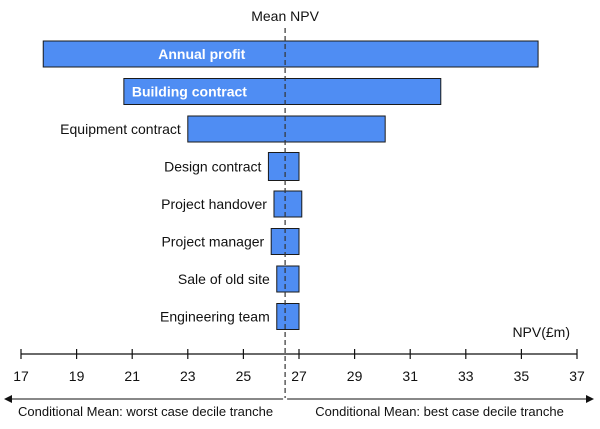 The image size is (600, 429). I want to click on x-tick-label-25: 25, so click(244, 376).